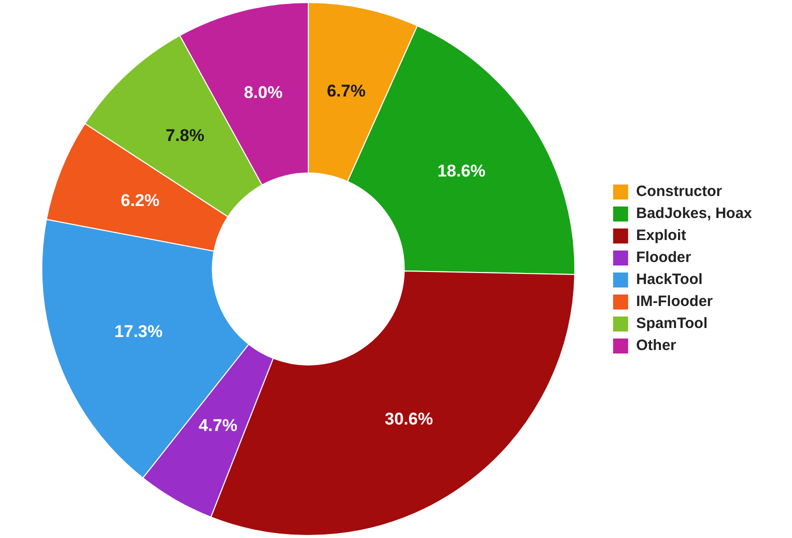 The image size is (792, 538). Describe the element at coordinates (185, 135) in the screenshot. I see `data-label: 7.8%` at that location.